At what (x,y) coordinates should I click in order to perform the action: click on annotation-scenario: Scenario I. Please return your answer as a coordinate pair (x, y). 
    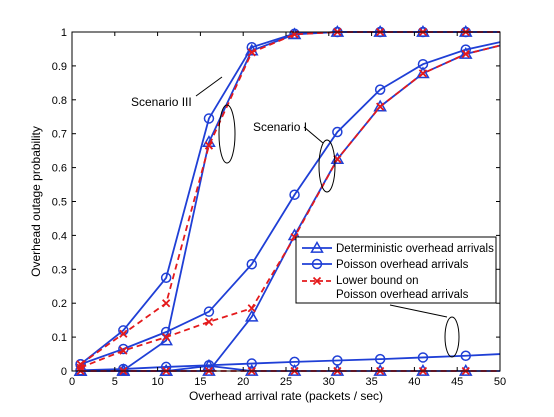
    Looking at the image, I should click on (294, 156).